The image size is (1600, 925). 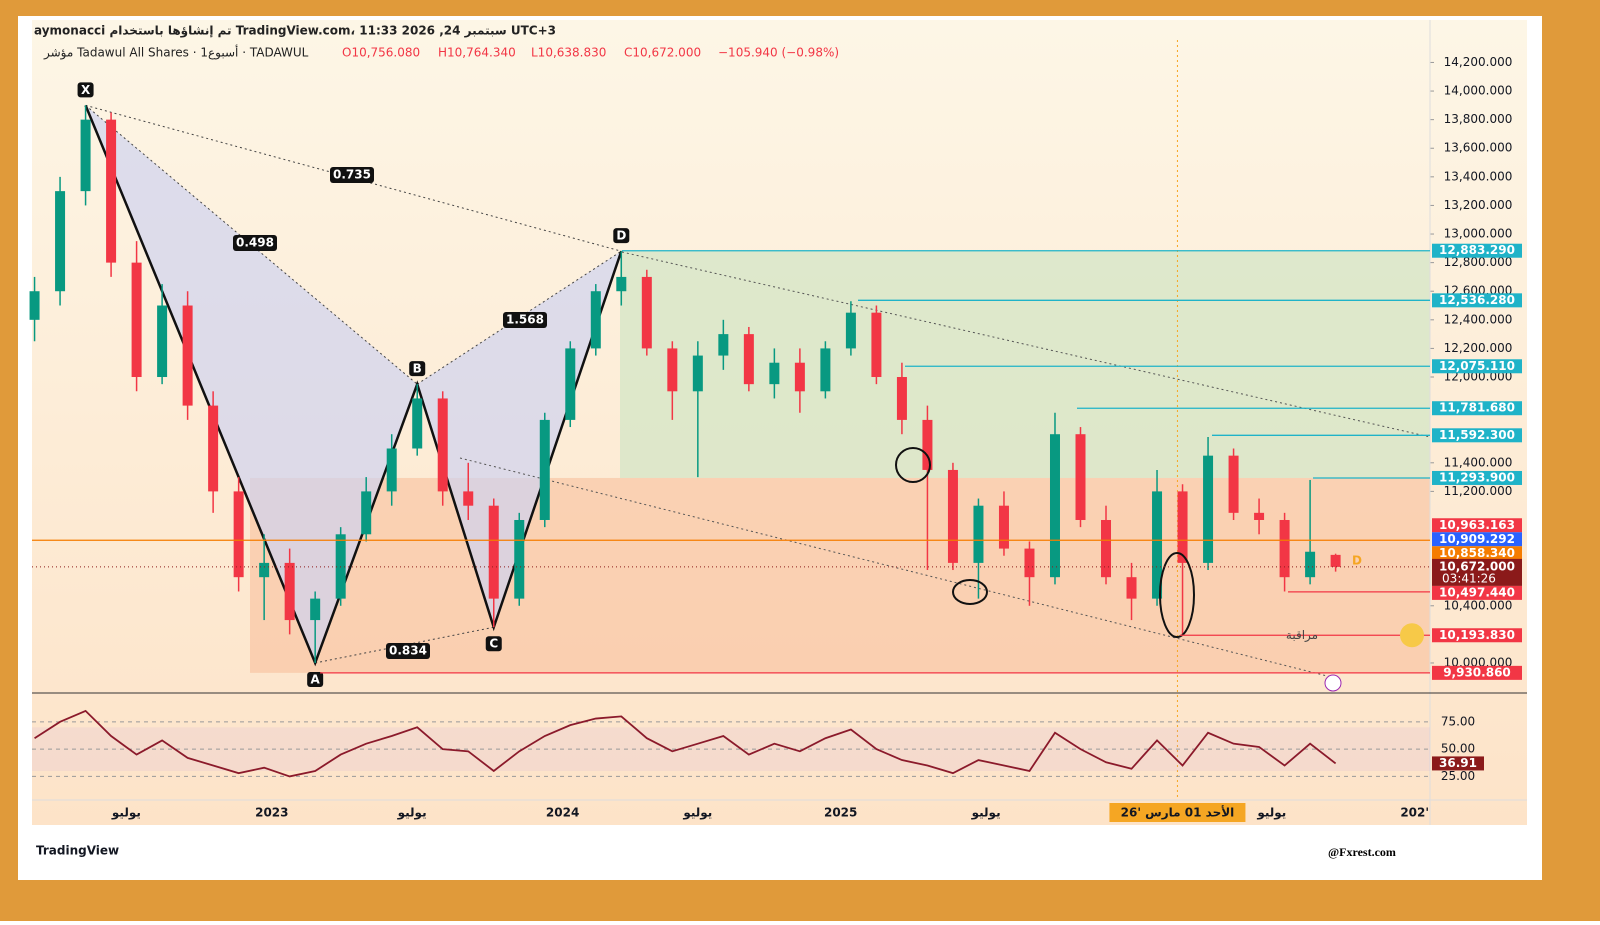 I want to click on d-marker: D, so click(x=1357, y=560).